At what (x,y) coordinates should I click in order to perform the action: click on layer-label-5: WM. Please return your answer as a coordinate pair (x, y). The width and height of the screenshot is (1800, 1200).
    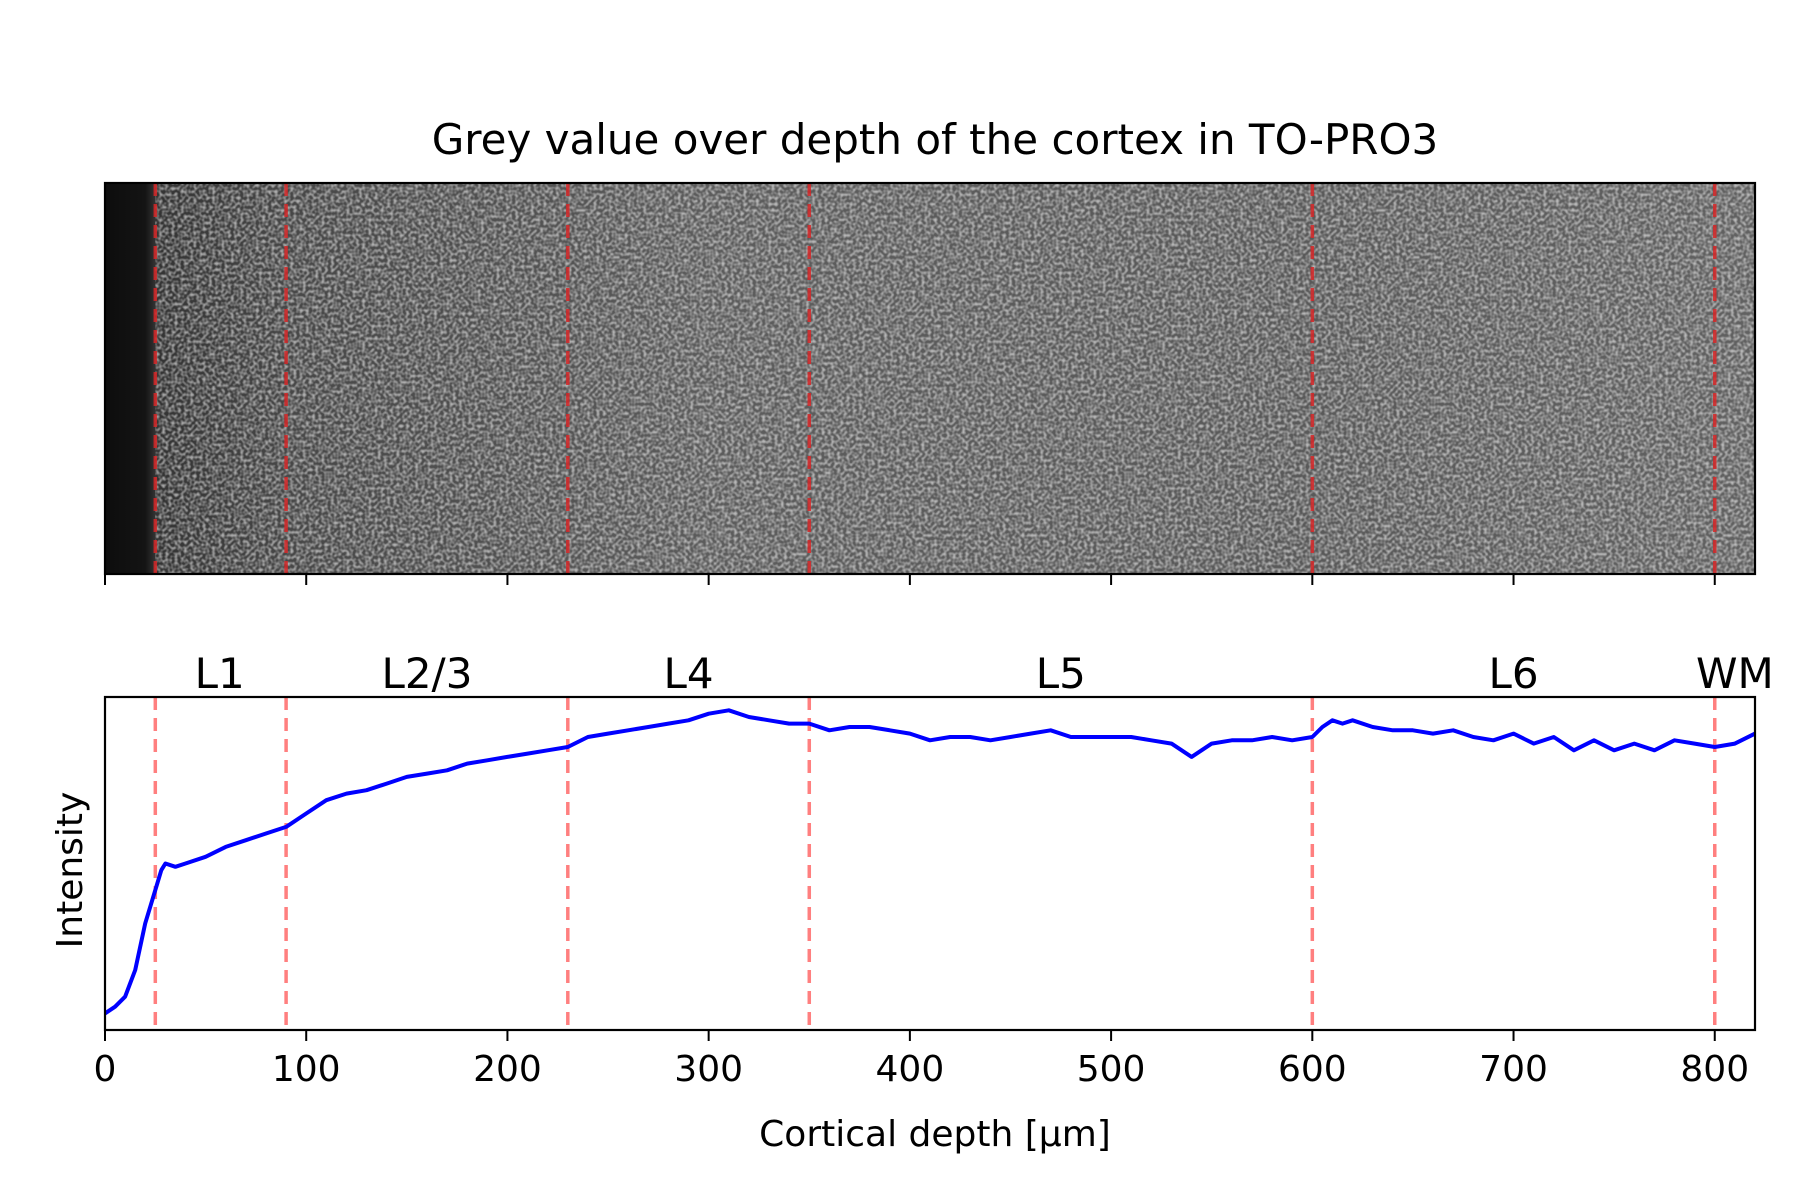
    Looking at the image, I should click on (1735, 673).